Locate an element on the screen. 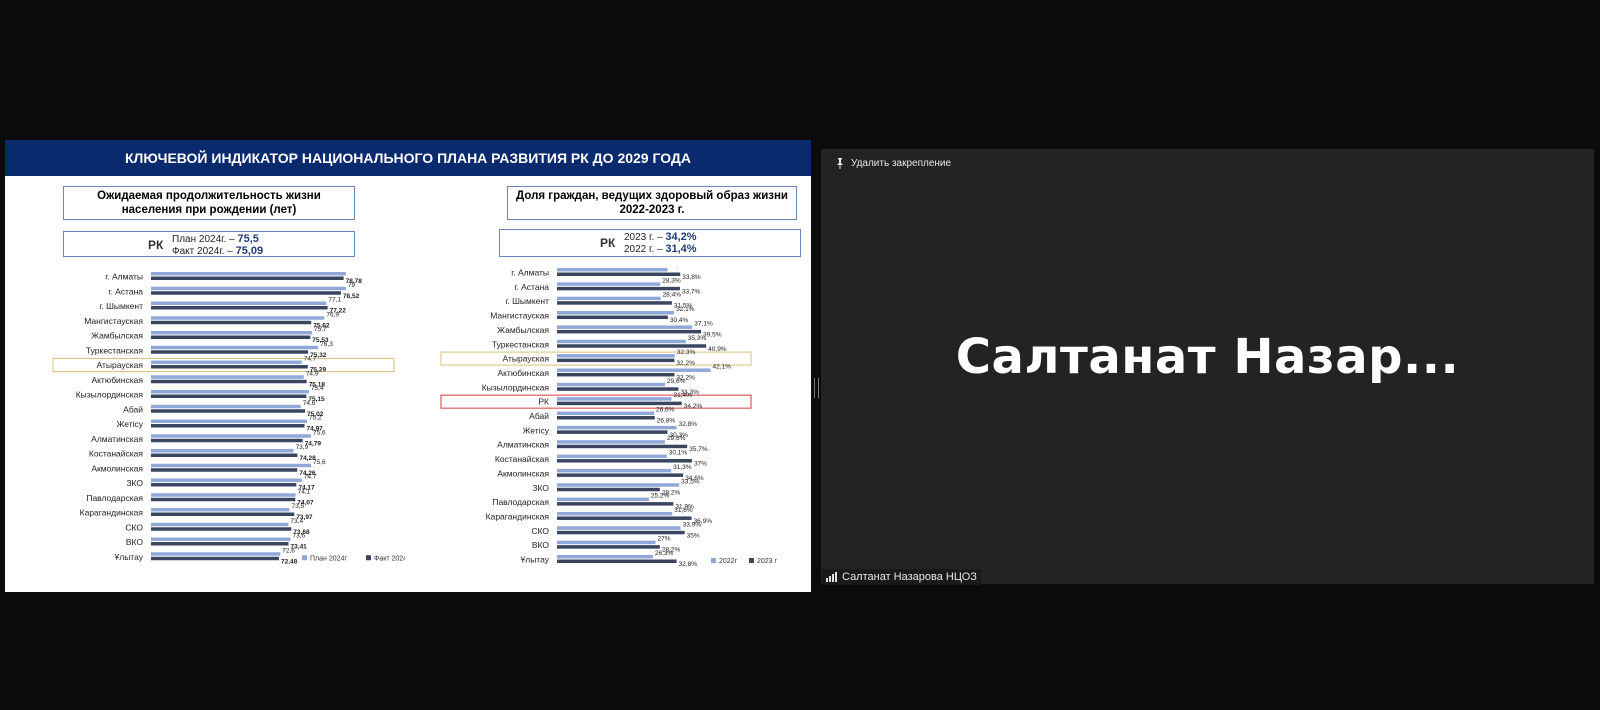 This screenshot has height=710, width=1600. data-label: 31,4% is located at coordinates (683, 395).